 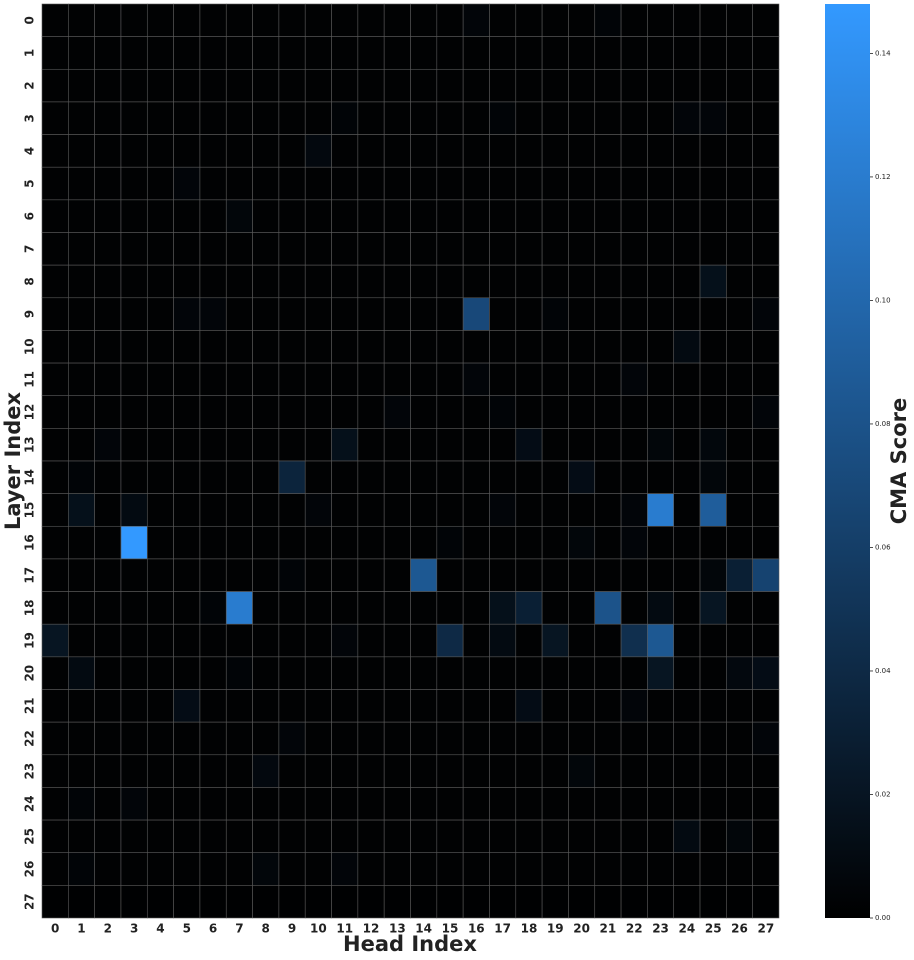 What do you see at coordinates (883, 53) in the screenshot?
I see `colorbar-tick-label: 0.14` at bounding box center [883, 53].